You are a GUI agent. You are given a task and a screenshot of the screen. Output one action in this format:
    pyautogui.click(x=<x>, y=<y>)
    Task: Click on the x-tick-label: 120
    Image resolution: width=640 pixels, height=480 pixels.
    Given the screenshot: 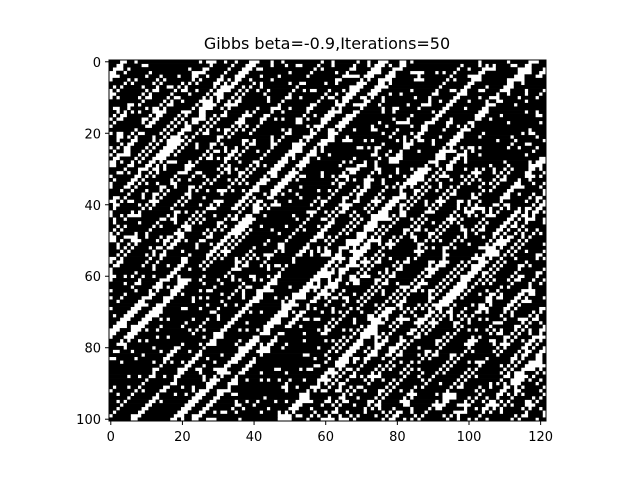 What is the action you would take?
    pyautogui.click(x=540, y=437)
    